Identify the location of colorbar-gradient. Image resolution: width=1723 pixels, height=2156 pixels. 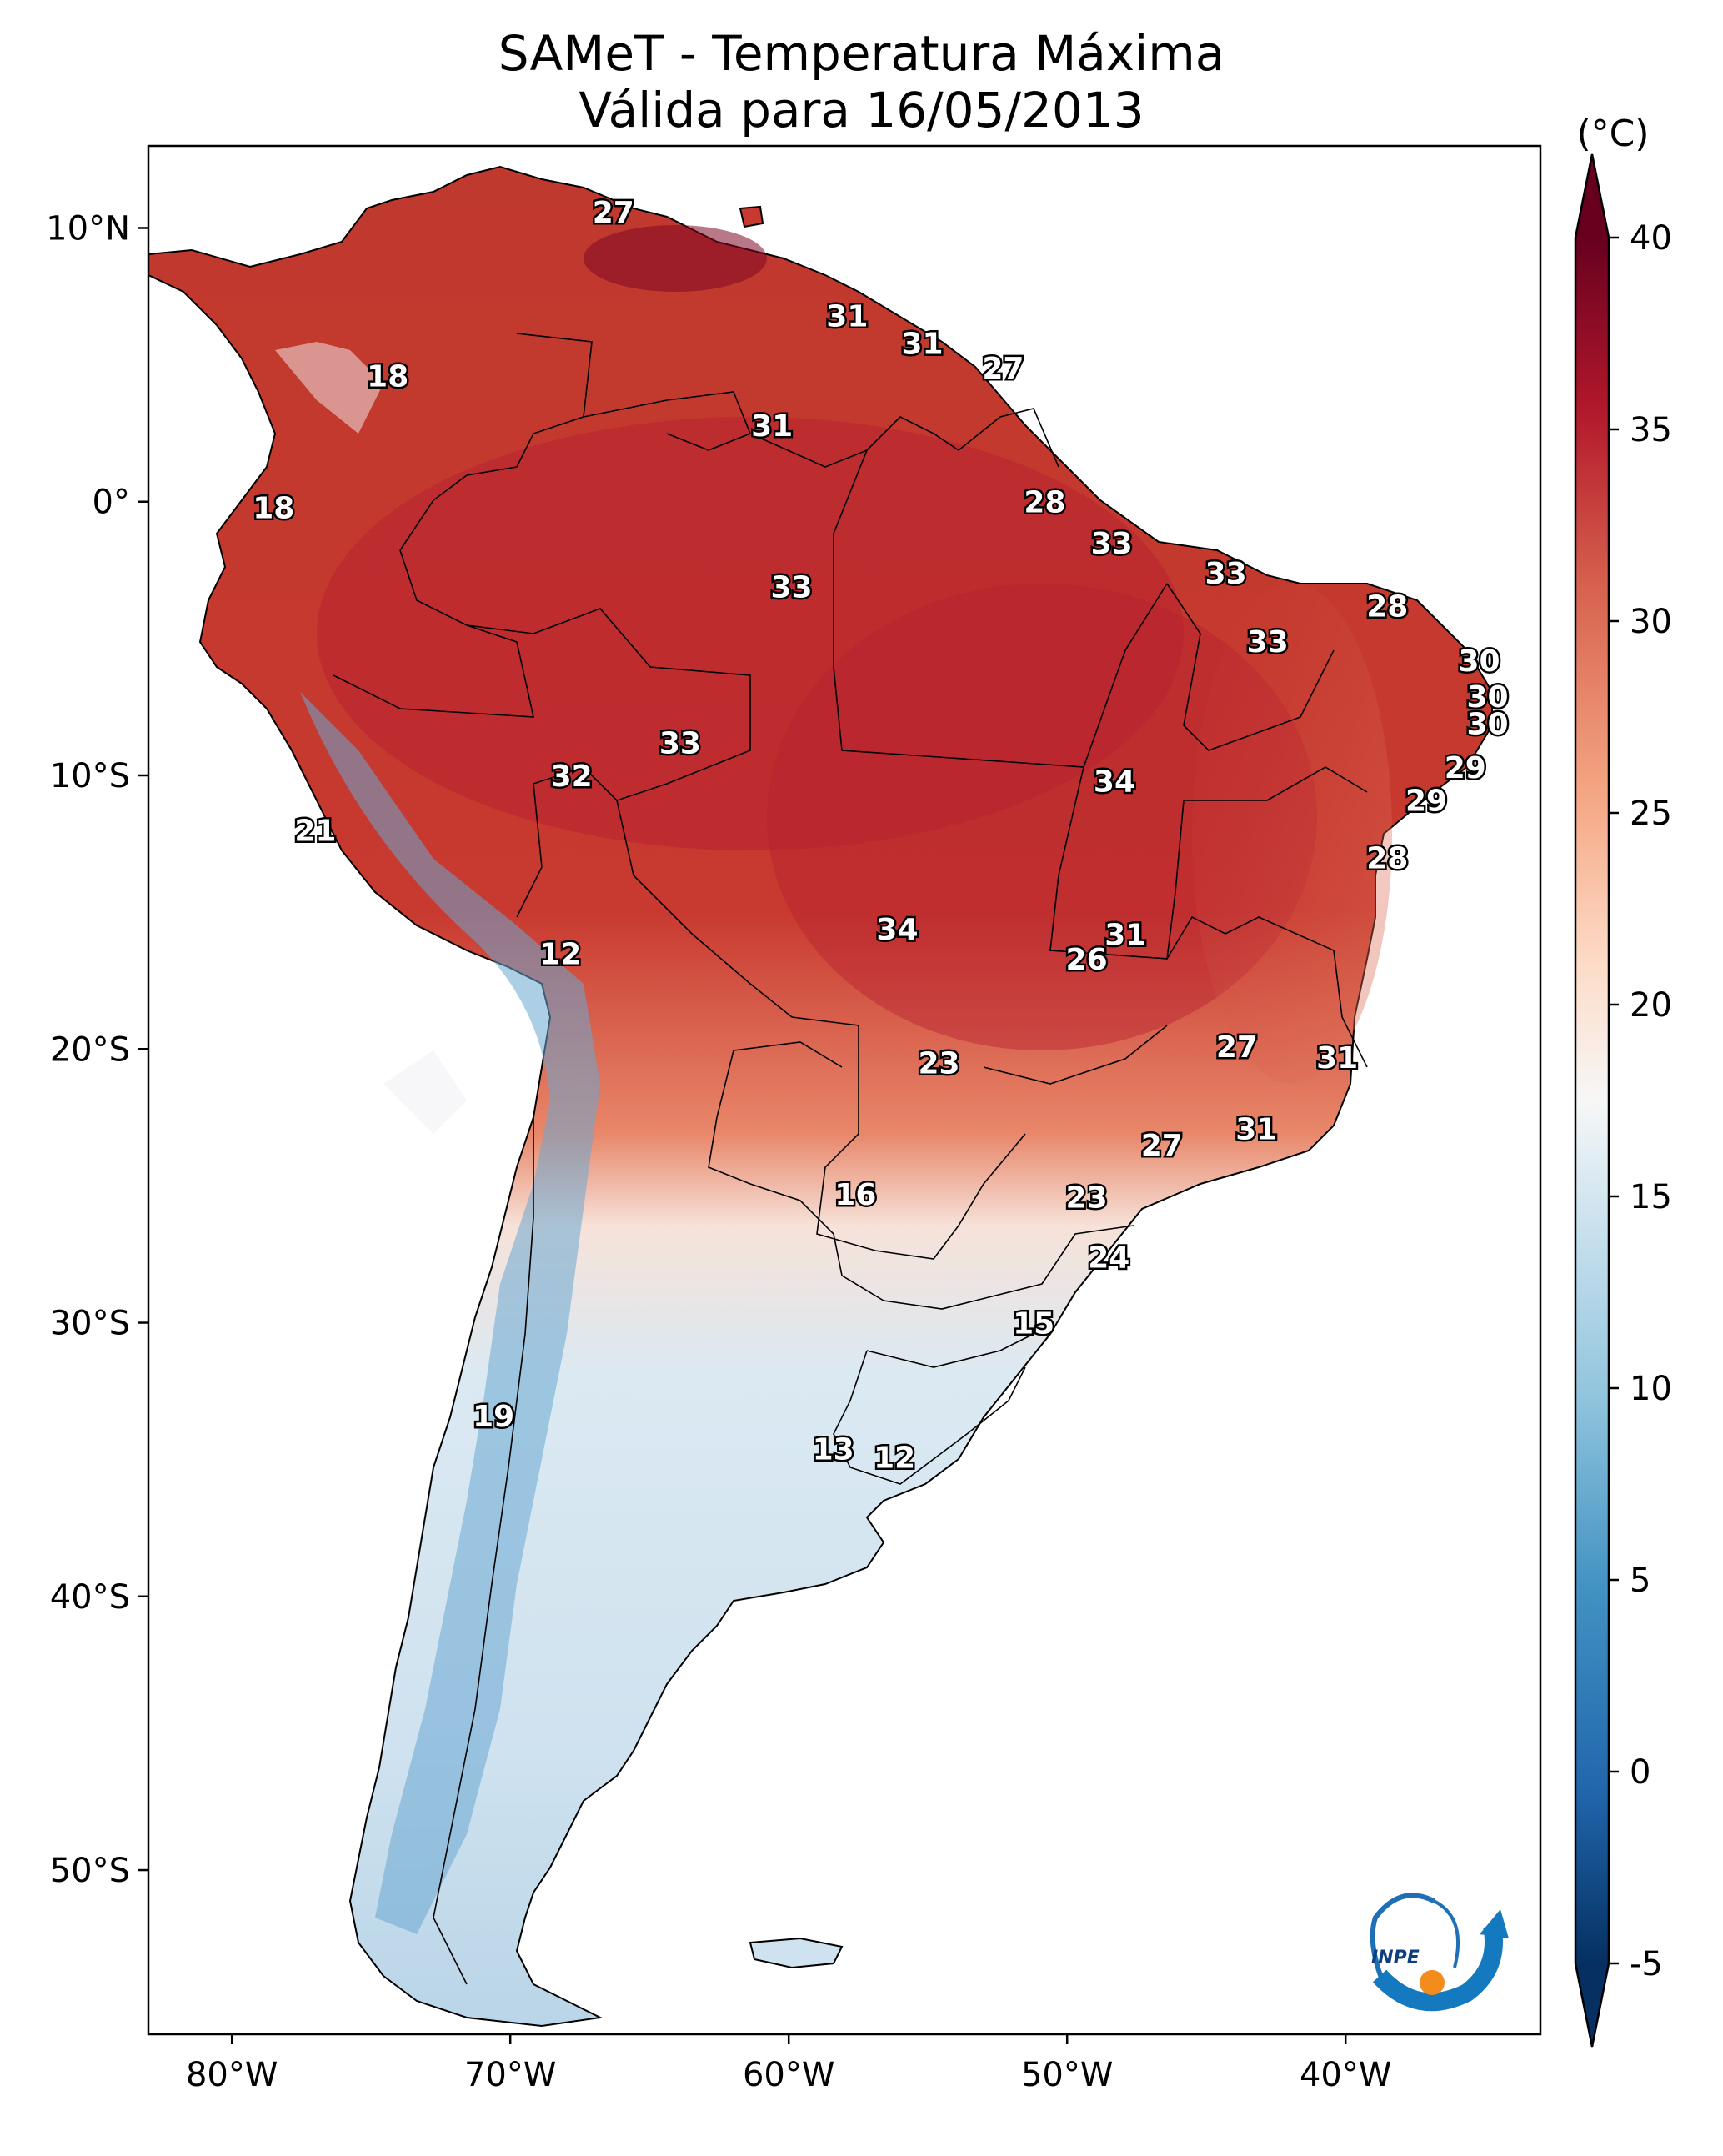
(1592, 1100).